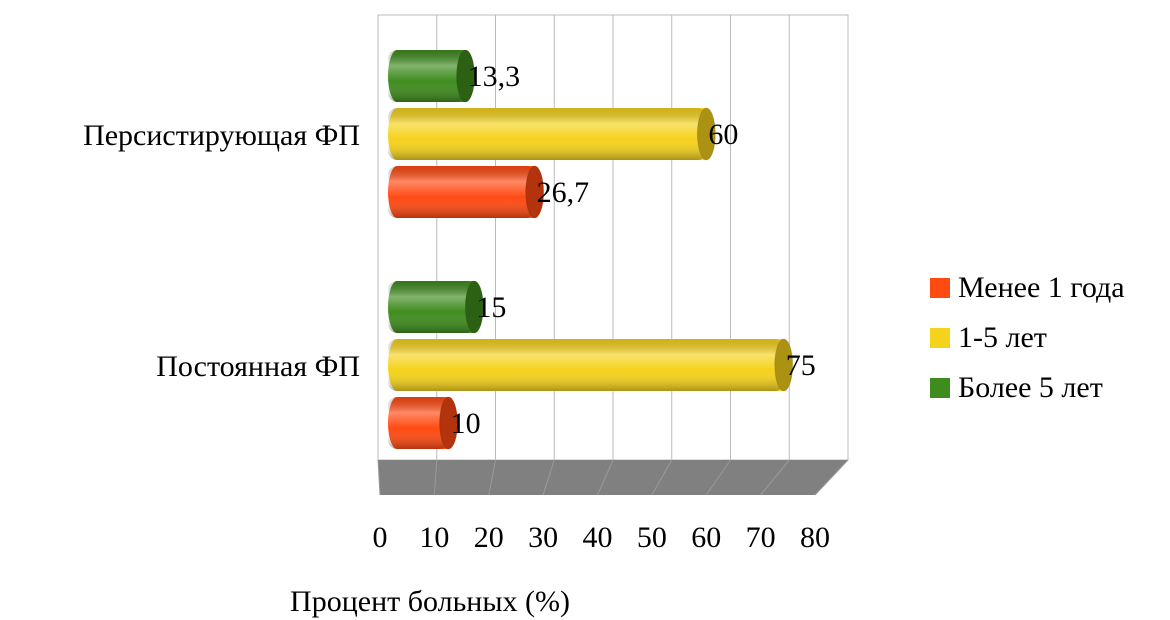 Image resolution: width=1170 pixels, height=620 pixels. Describe the element at coordinates (1041, 287) in the screenshot. I see `legend-label: Менее 1 года` at that location.